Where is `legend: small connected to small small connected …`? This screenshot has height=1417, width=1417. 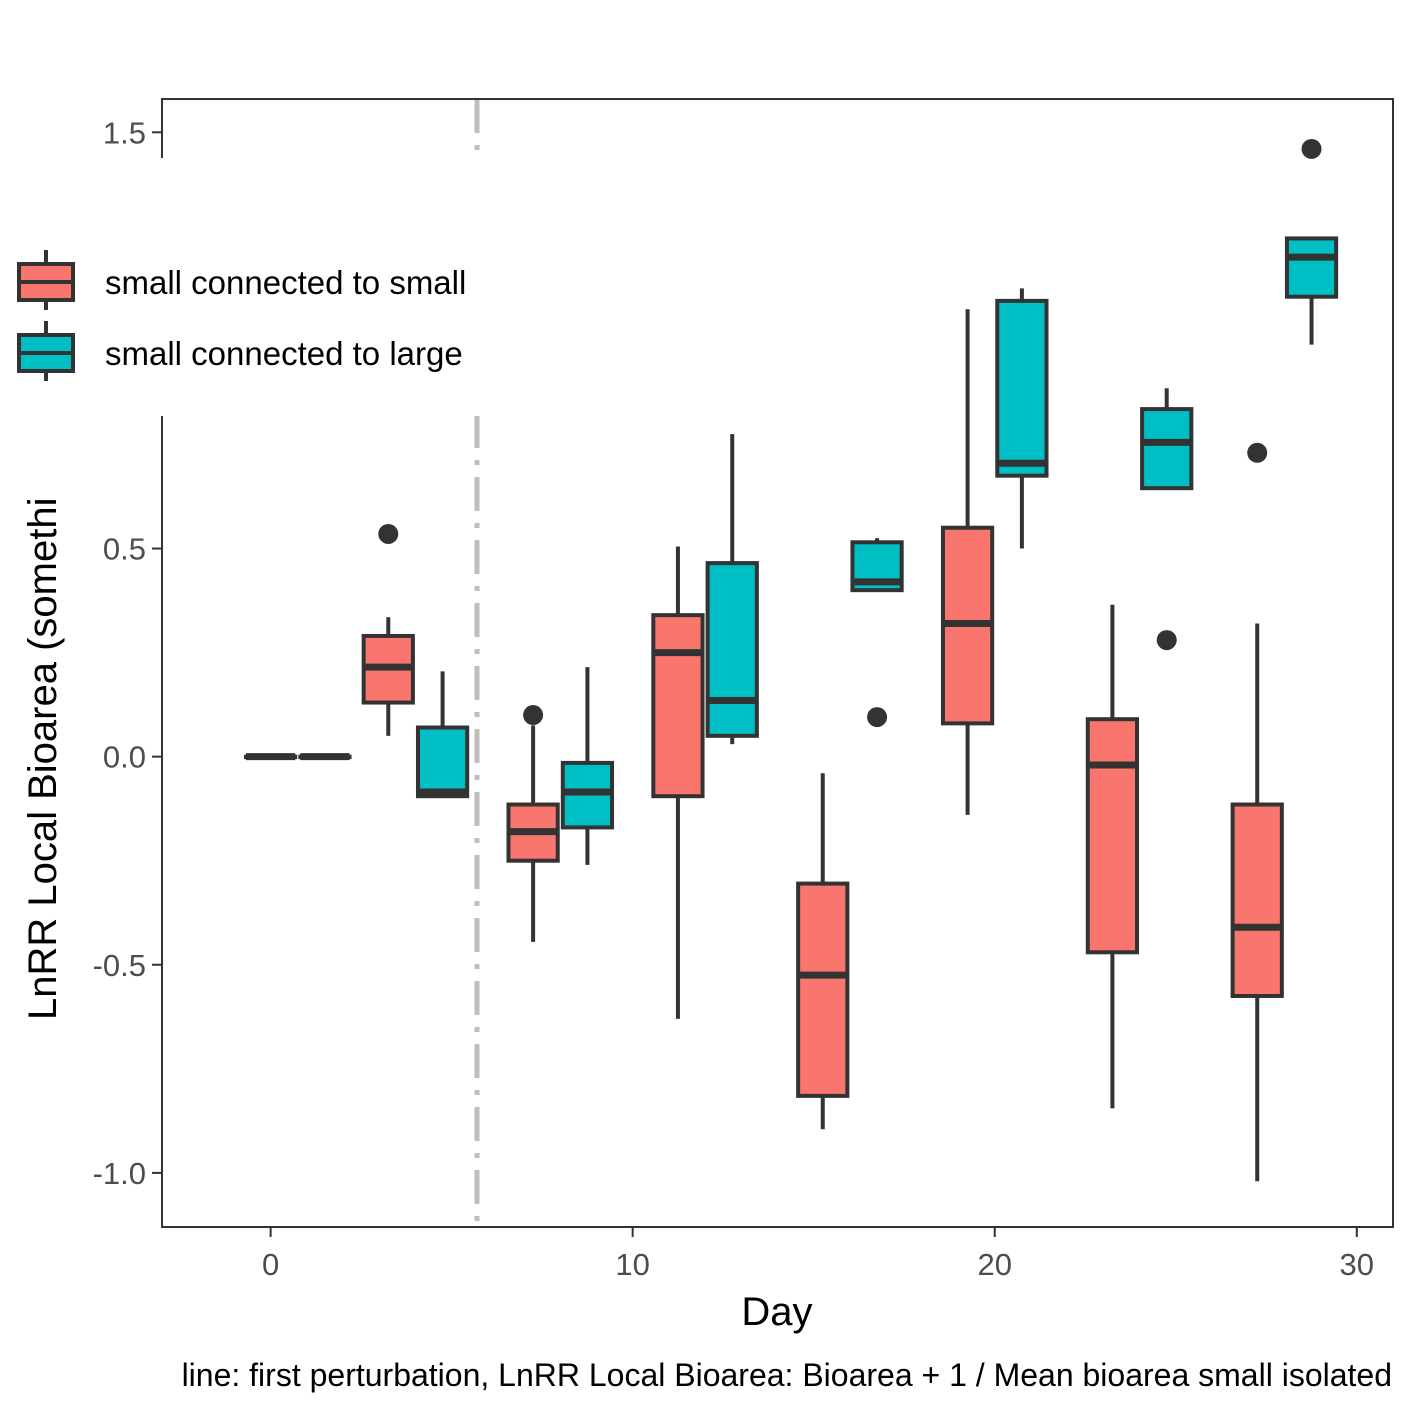 legend: small connected to small small connected … is located at coordinates (270, 287).